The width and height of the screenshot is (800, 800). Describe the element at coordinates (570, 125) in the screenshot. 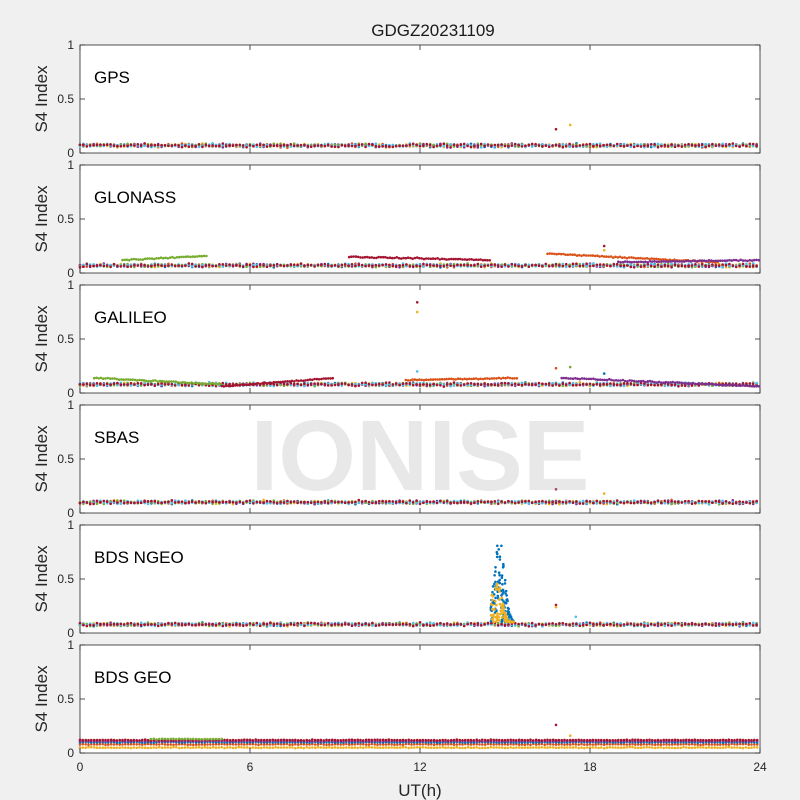

I see `outlier-point` at that location.